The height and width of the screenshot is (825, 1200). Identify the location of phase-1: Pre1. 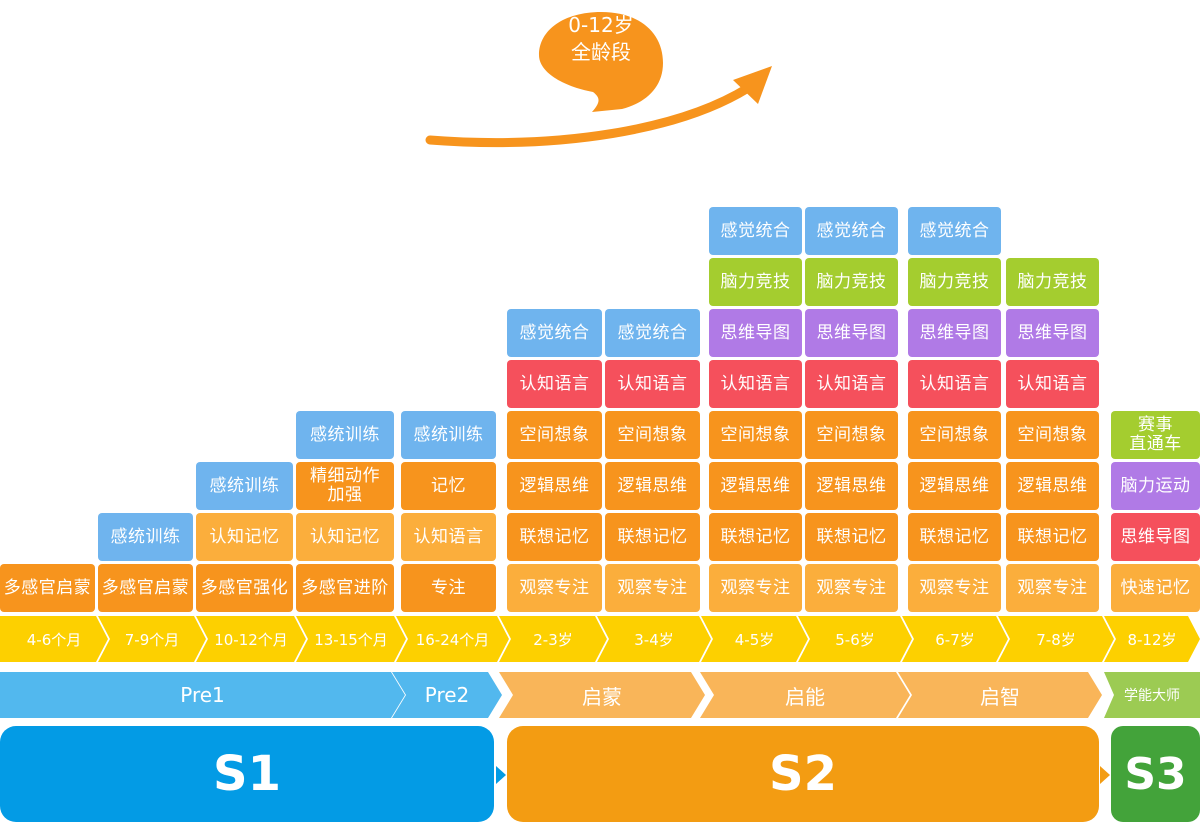
(202, 695).